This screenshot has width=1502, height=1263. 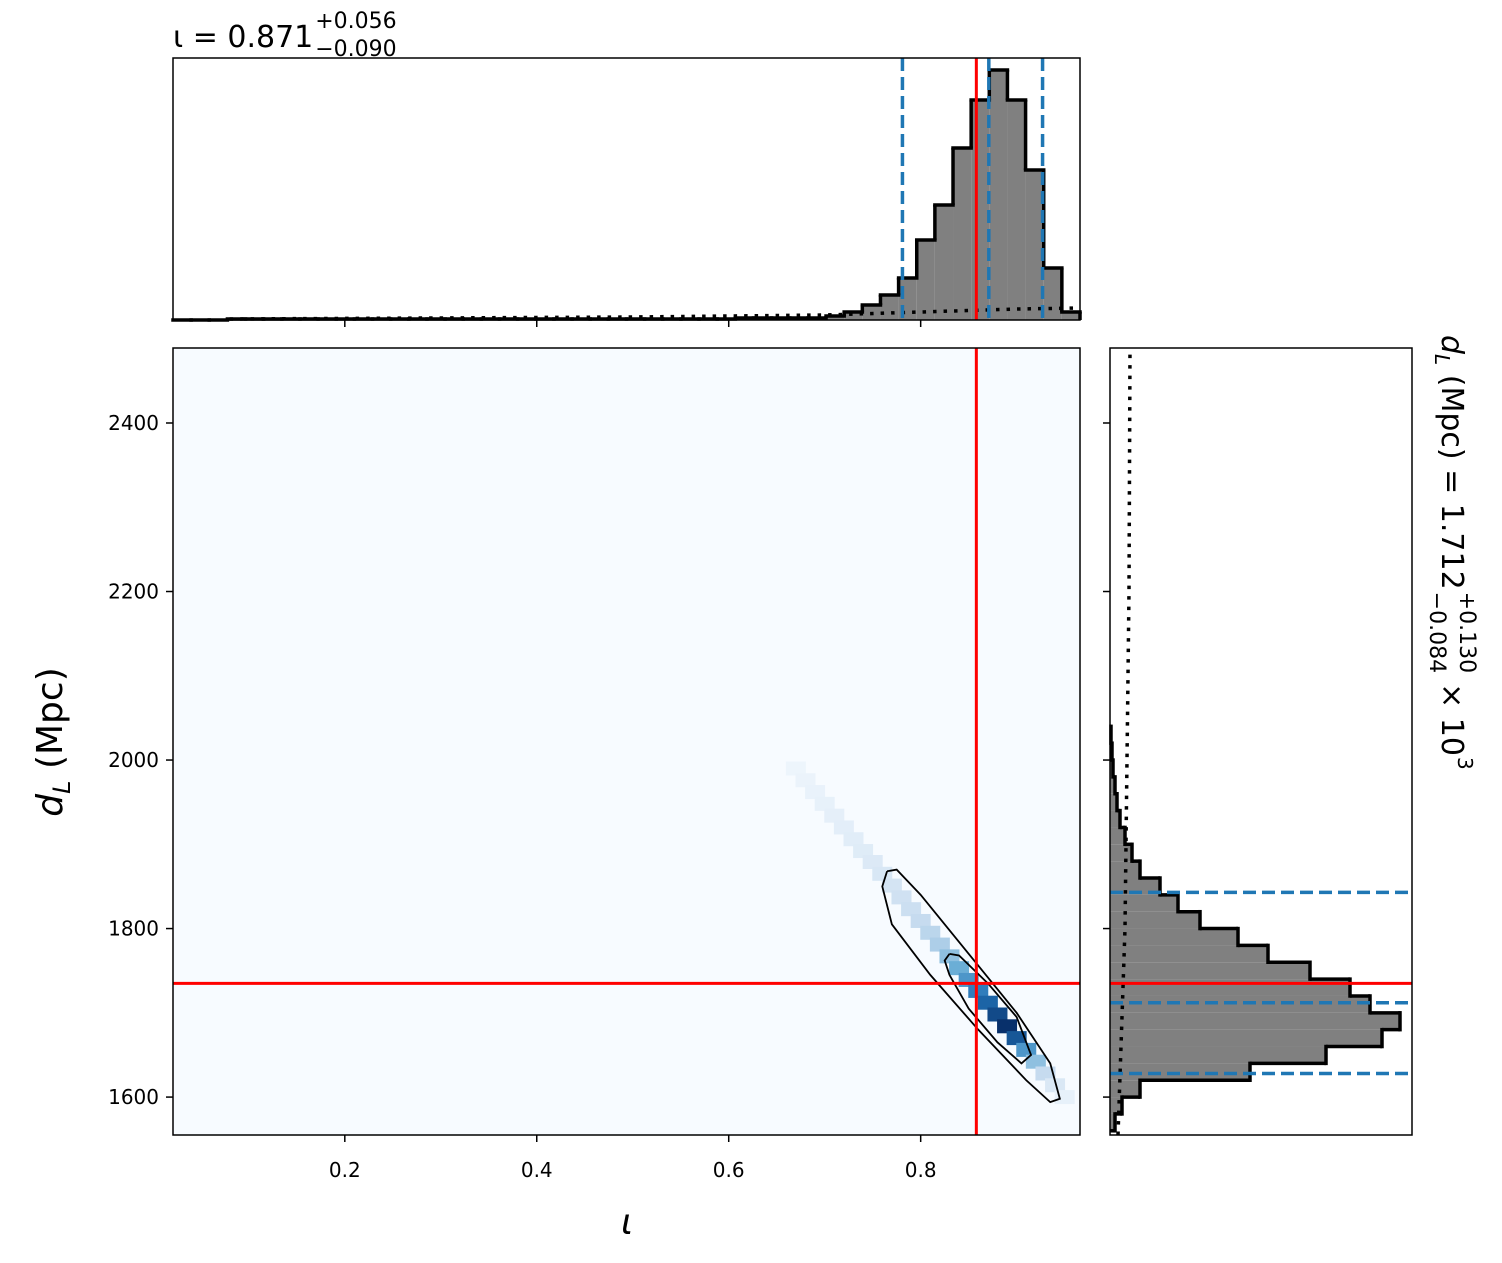 I want to click on right-histogram, so click(x=1258, y=741).